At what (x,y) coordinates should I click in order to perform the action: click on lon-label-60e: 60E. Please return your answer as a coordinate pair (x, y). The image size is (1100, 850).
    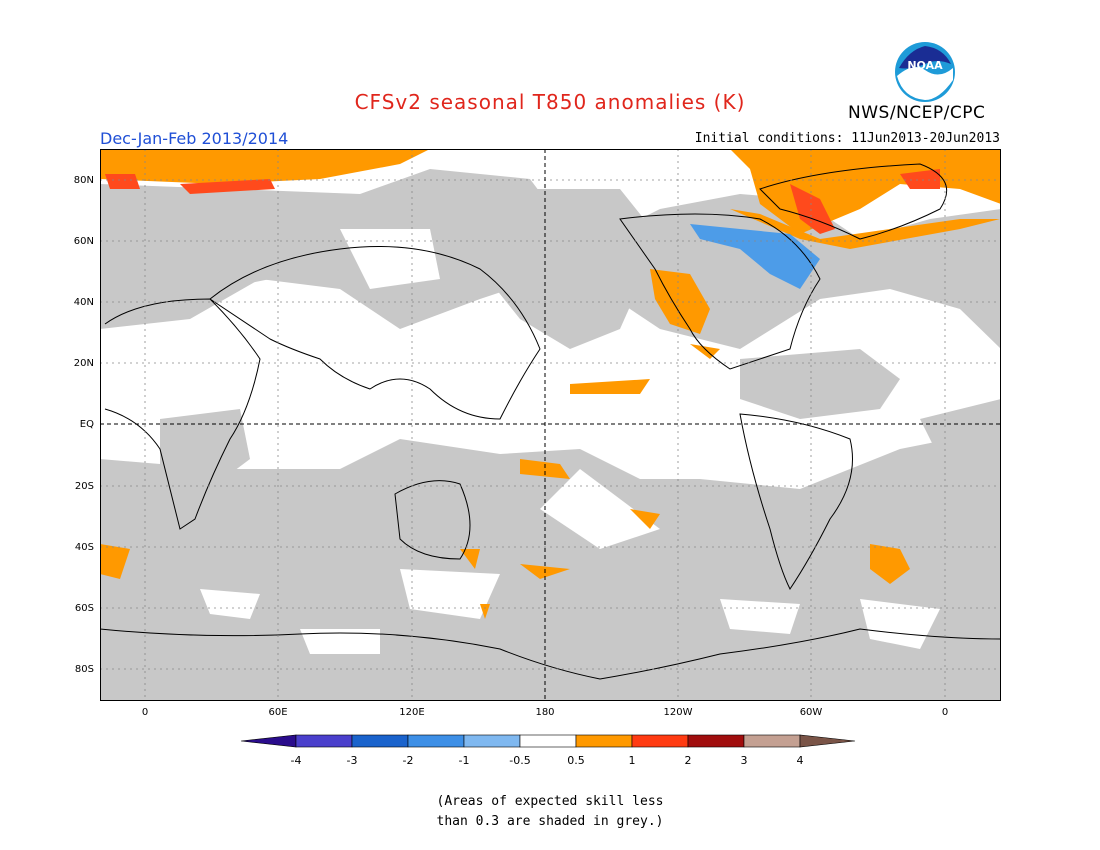
    Looking at the image, I should click on (277, 712).